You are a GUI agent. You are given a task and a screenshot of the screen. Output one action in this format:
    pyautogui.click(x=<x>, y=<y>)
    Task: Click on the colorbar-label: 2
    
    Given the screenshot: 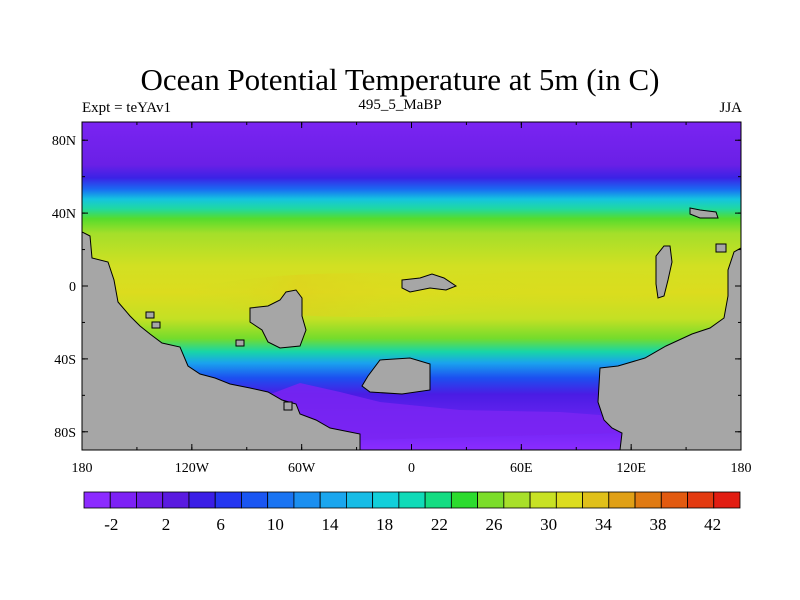 What is the action you would take?
    pyautogui.click(x=166, y=524)
    